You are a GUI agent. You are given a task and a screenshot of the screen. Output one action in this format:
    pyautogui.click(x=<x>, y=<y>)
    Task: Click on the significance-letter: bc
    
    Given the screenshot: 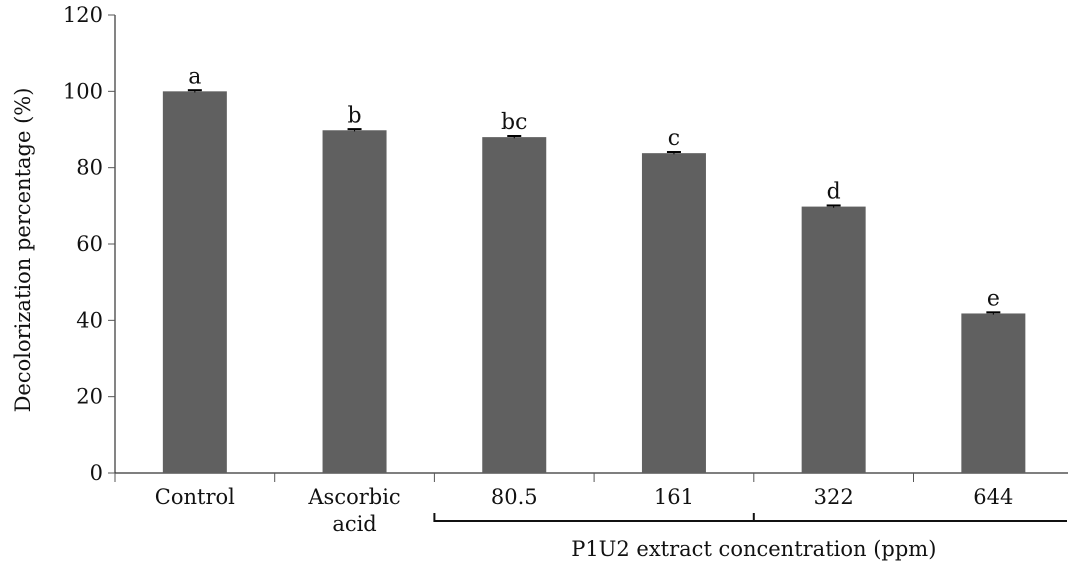 What is the action you would take?
    pyautogui.click(x=514, y=122)
    